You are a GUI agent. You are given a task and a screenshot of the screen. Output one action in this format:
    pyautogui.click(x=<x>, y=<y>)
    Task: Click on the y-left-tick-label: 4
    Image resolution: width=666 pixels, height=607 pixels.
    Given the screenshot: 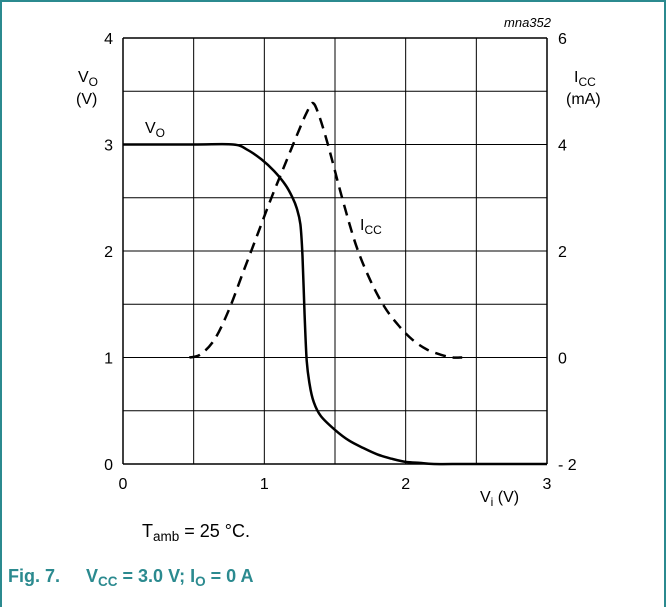 What is the action you would take?
    pyautogui.click(x=108, y=39)
    